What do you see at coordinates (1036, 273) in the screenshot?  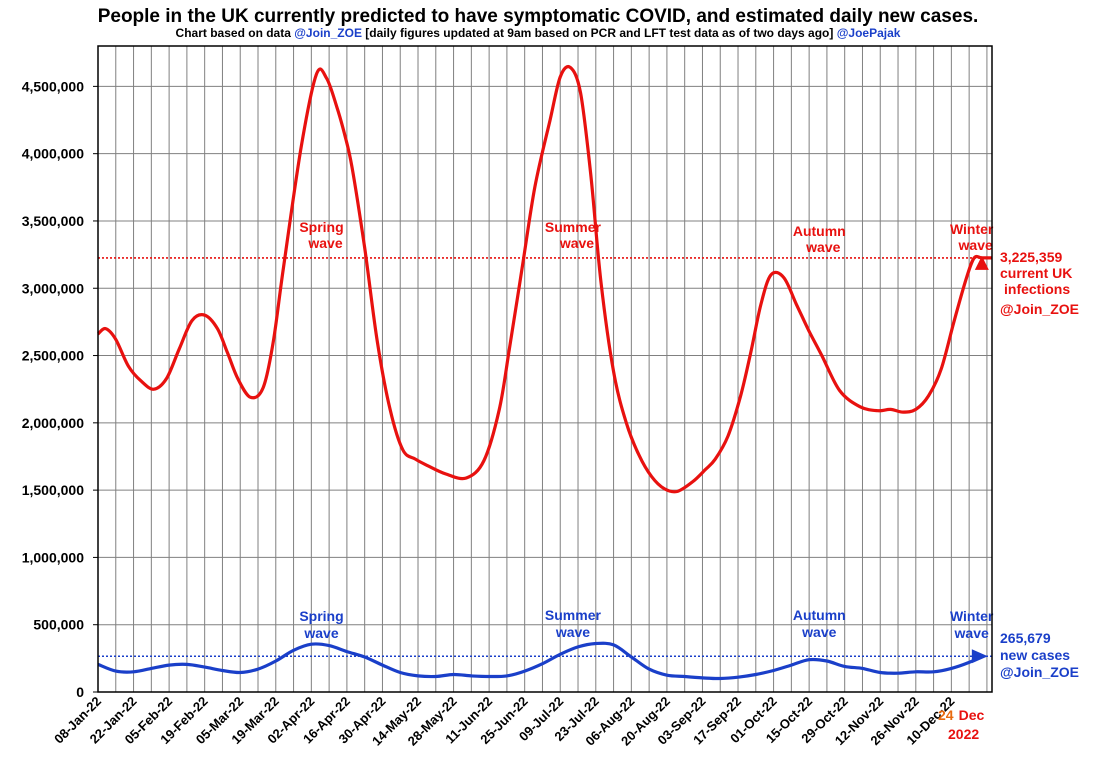 I see `current-infections-line2: current UK` at bounding box center [1036, 273].